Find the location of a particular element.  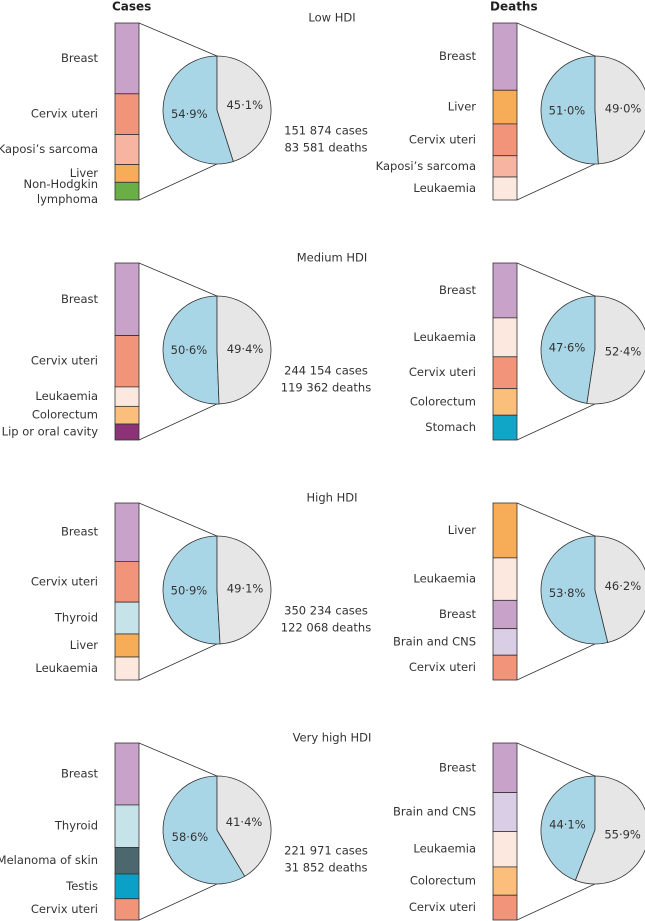

bar-label: Thyroid is located at coordinates (76, 826).